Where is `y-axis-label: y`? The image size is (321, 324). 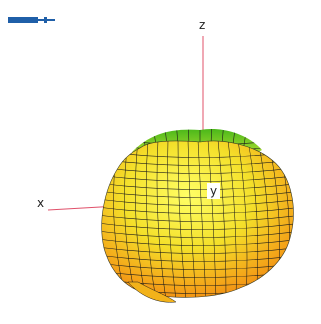 y-axis-label: y is located at coordinates (214, 191).